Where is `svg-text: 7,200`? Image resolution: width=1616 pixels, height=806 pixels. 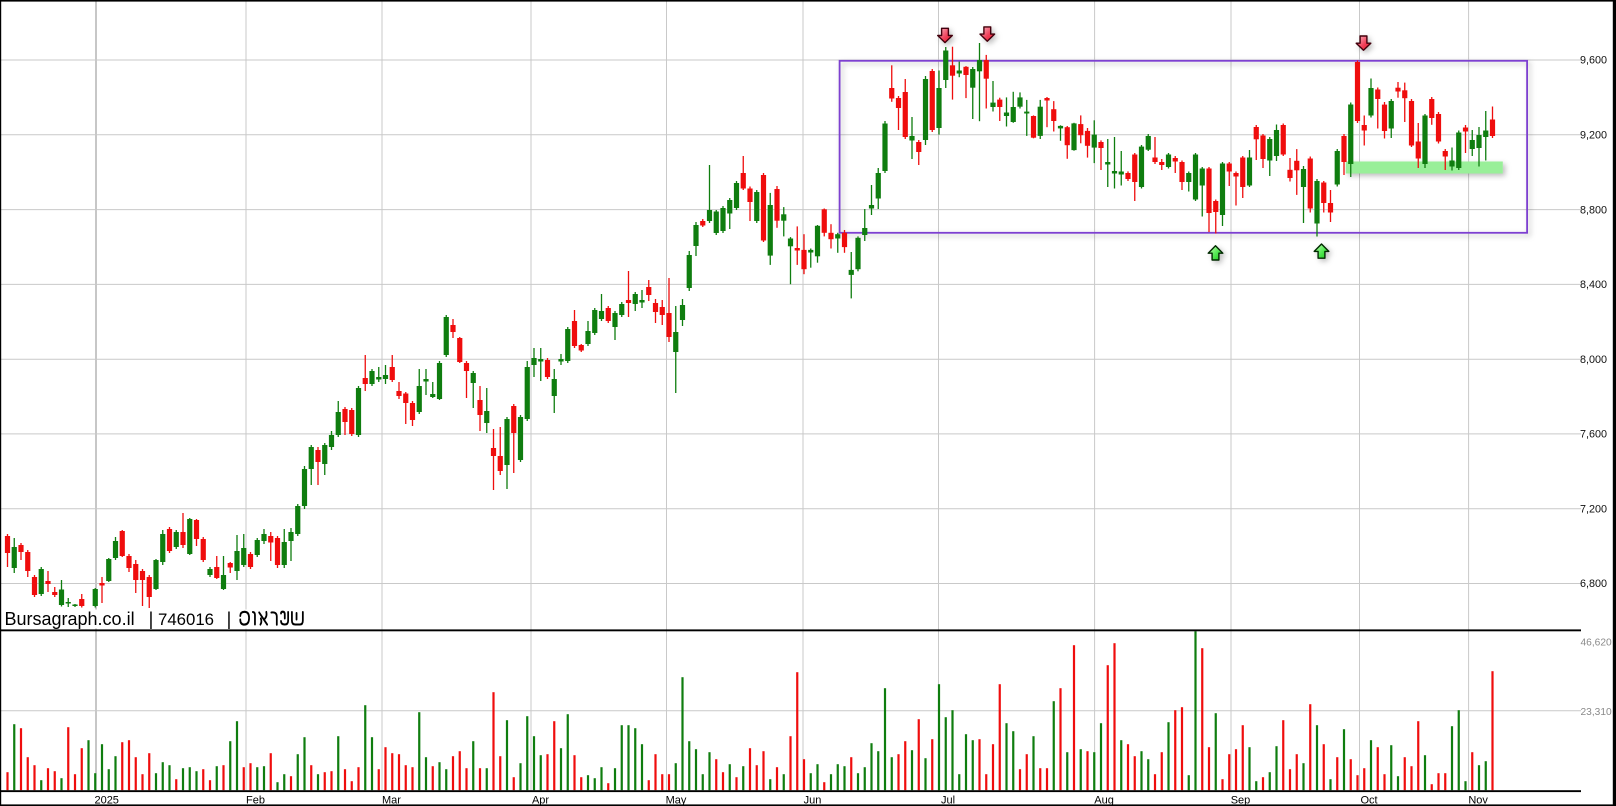
svg-text: 7,200 is located at coordinates (1593, 509).